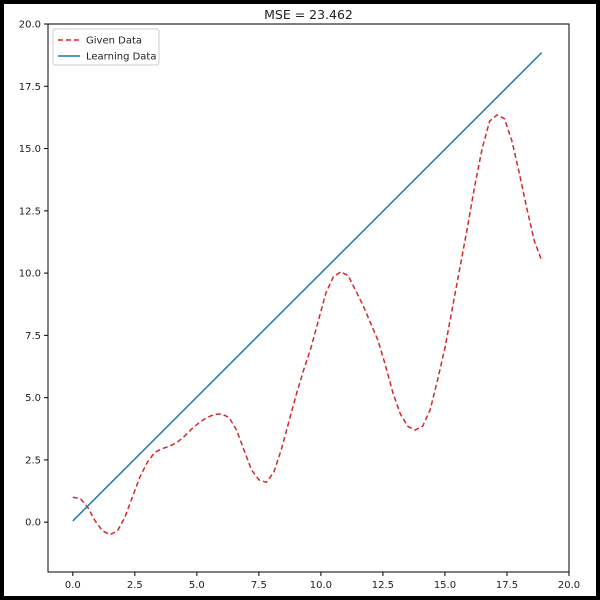 The width and height of the screenshot is (600, 600). What do you see at coordinates (33, 398) in the screenshot?
I see `y-tick-label: 5.0` at bounding box center [33, 398].